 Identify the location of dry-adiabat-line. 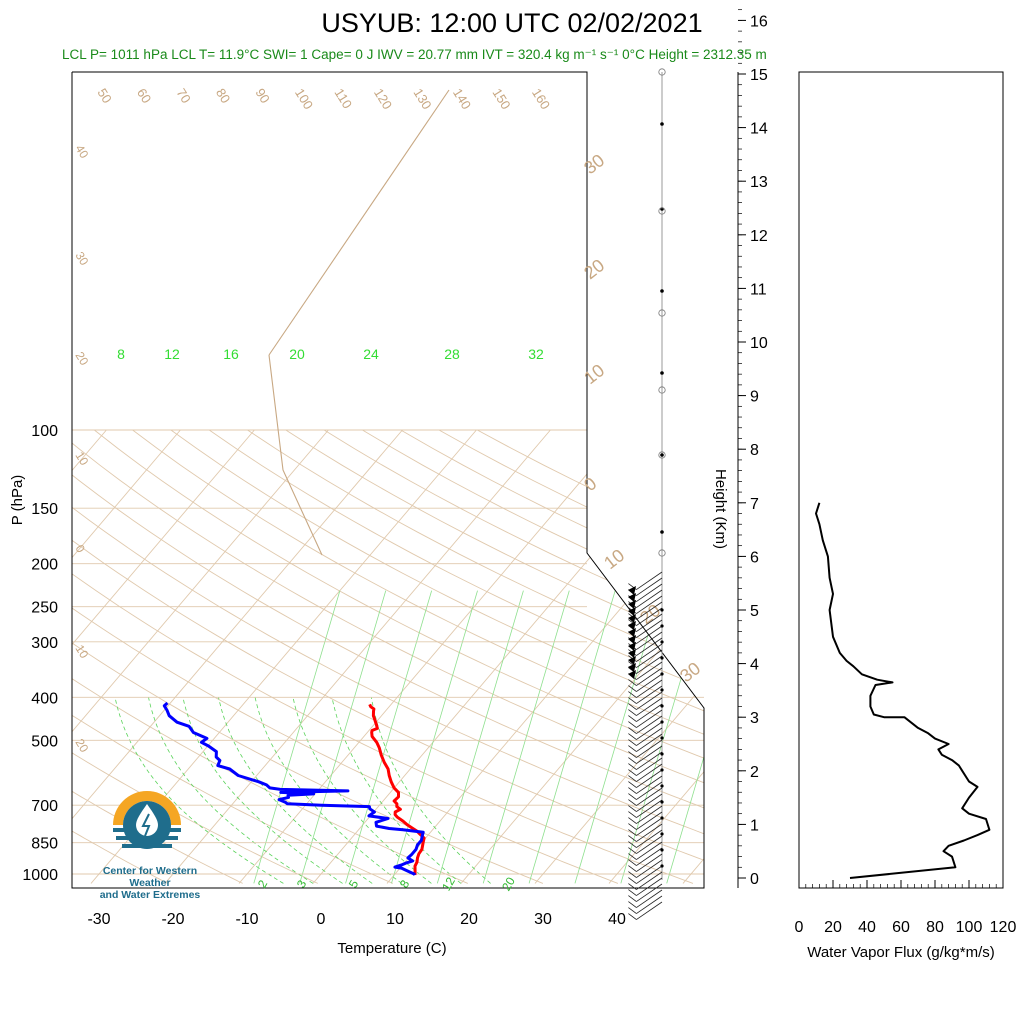
(157, 656).